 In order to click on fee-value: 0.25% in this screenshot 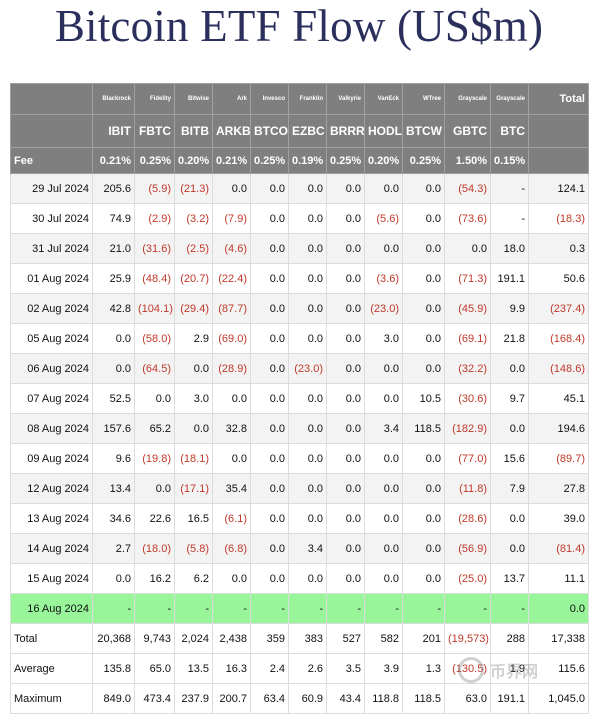, I will do `click(423, 160)`.